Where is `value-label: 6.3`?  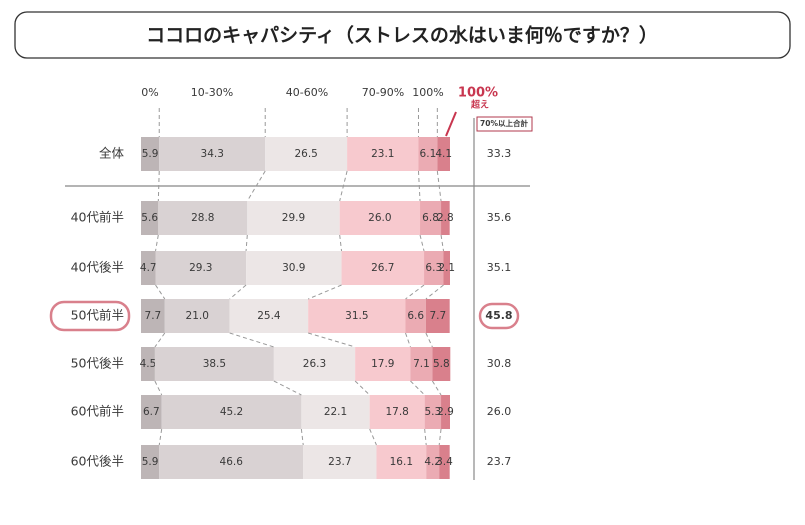
value-label: 6.3 is located at coordinates (433, 268).